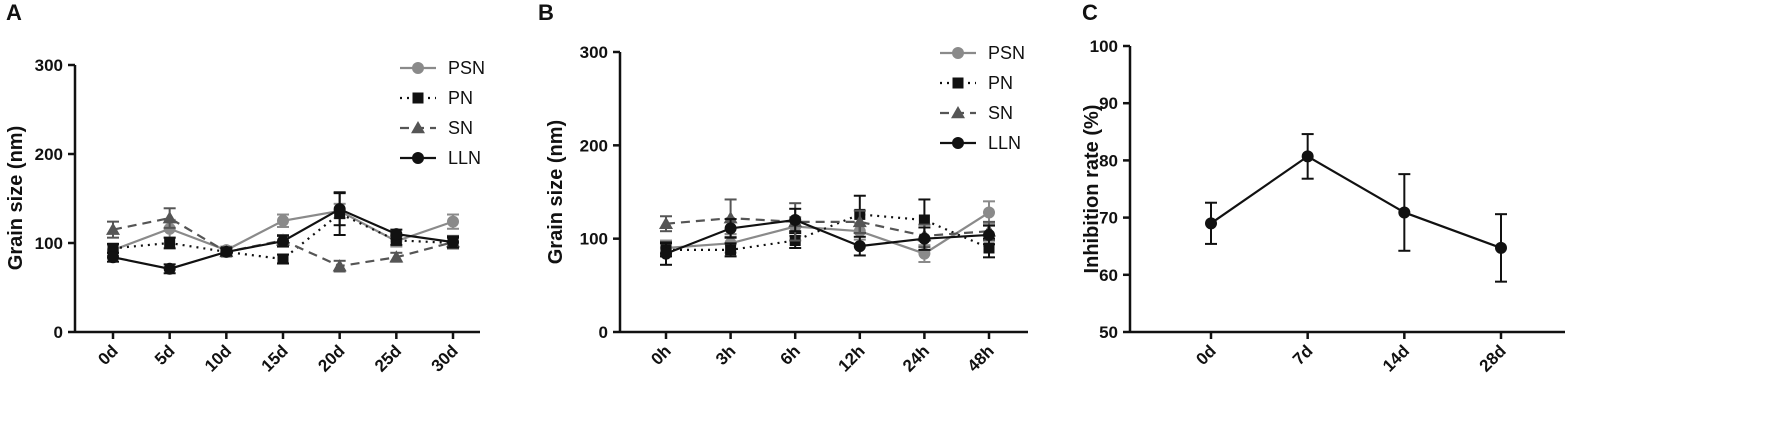 Image resolution: width=1772 pixels, height=436 pixels. What do you see at coordinates (1302, 354) in the screenshot?
I see `x-tick-label: 7d` at bounding box center [1302, 354].